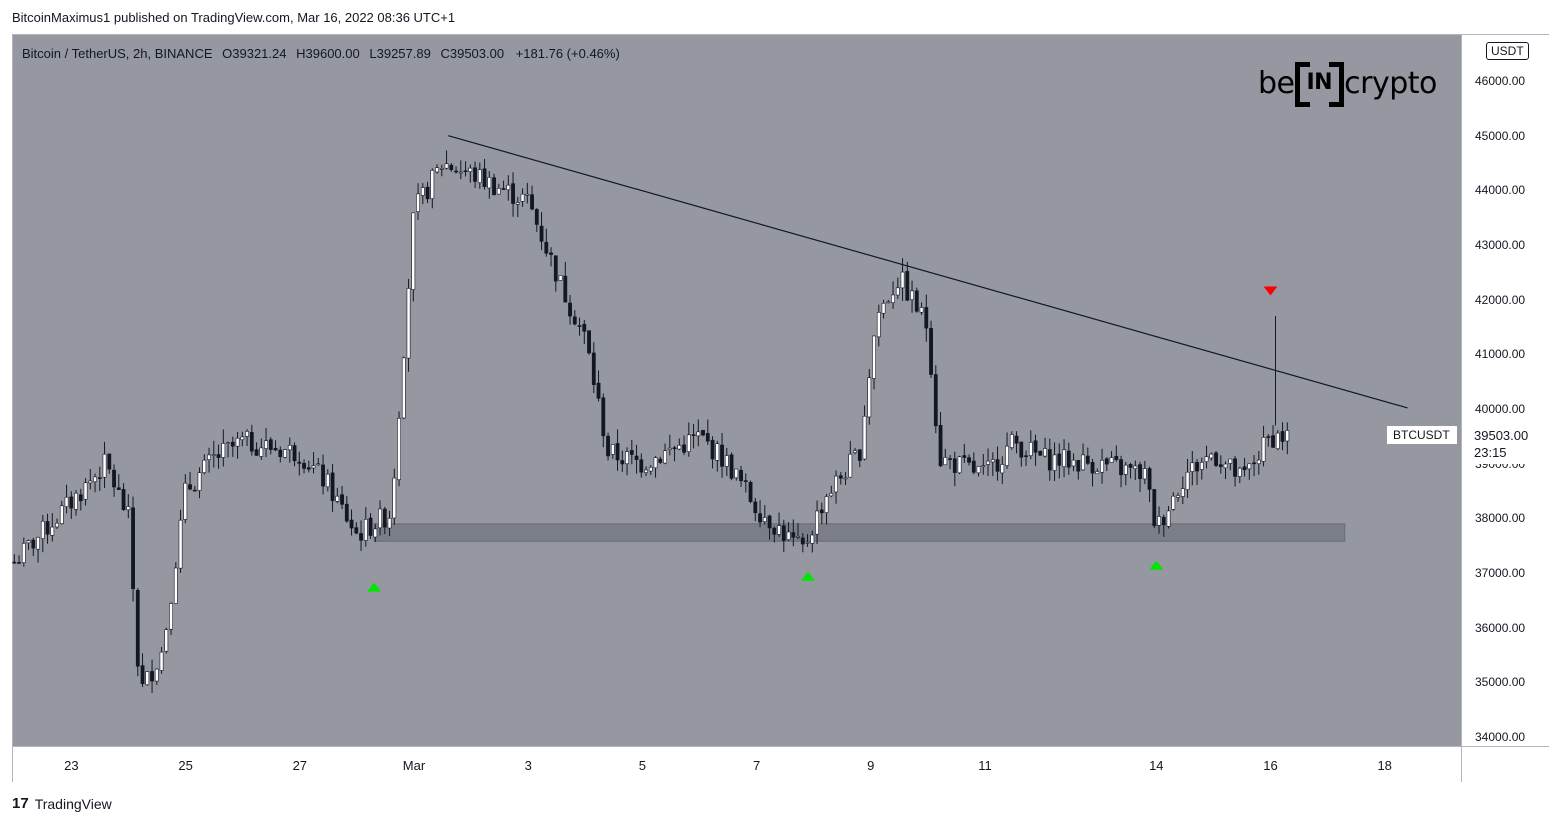  Describe the element at coordinates (737, 764) in the screenshot. I see `time-axis` at that location.